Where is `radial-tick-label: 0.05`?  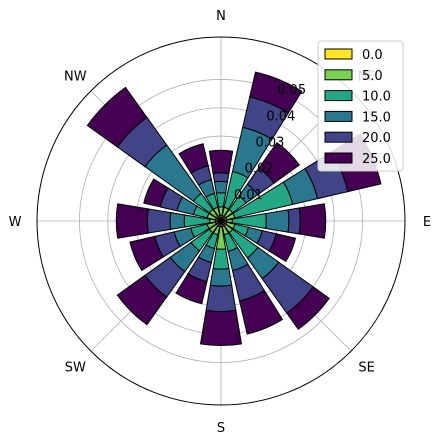
radial-tick-label: 0.05 is located at coordinates (291, 90).